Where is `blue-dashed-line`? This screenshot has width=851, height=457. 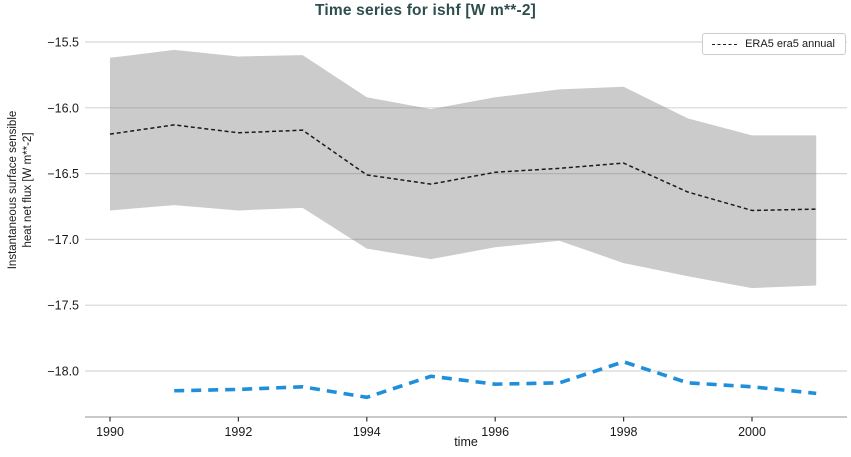 blue-dashed-line is located at coordinates (495, 379).